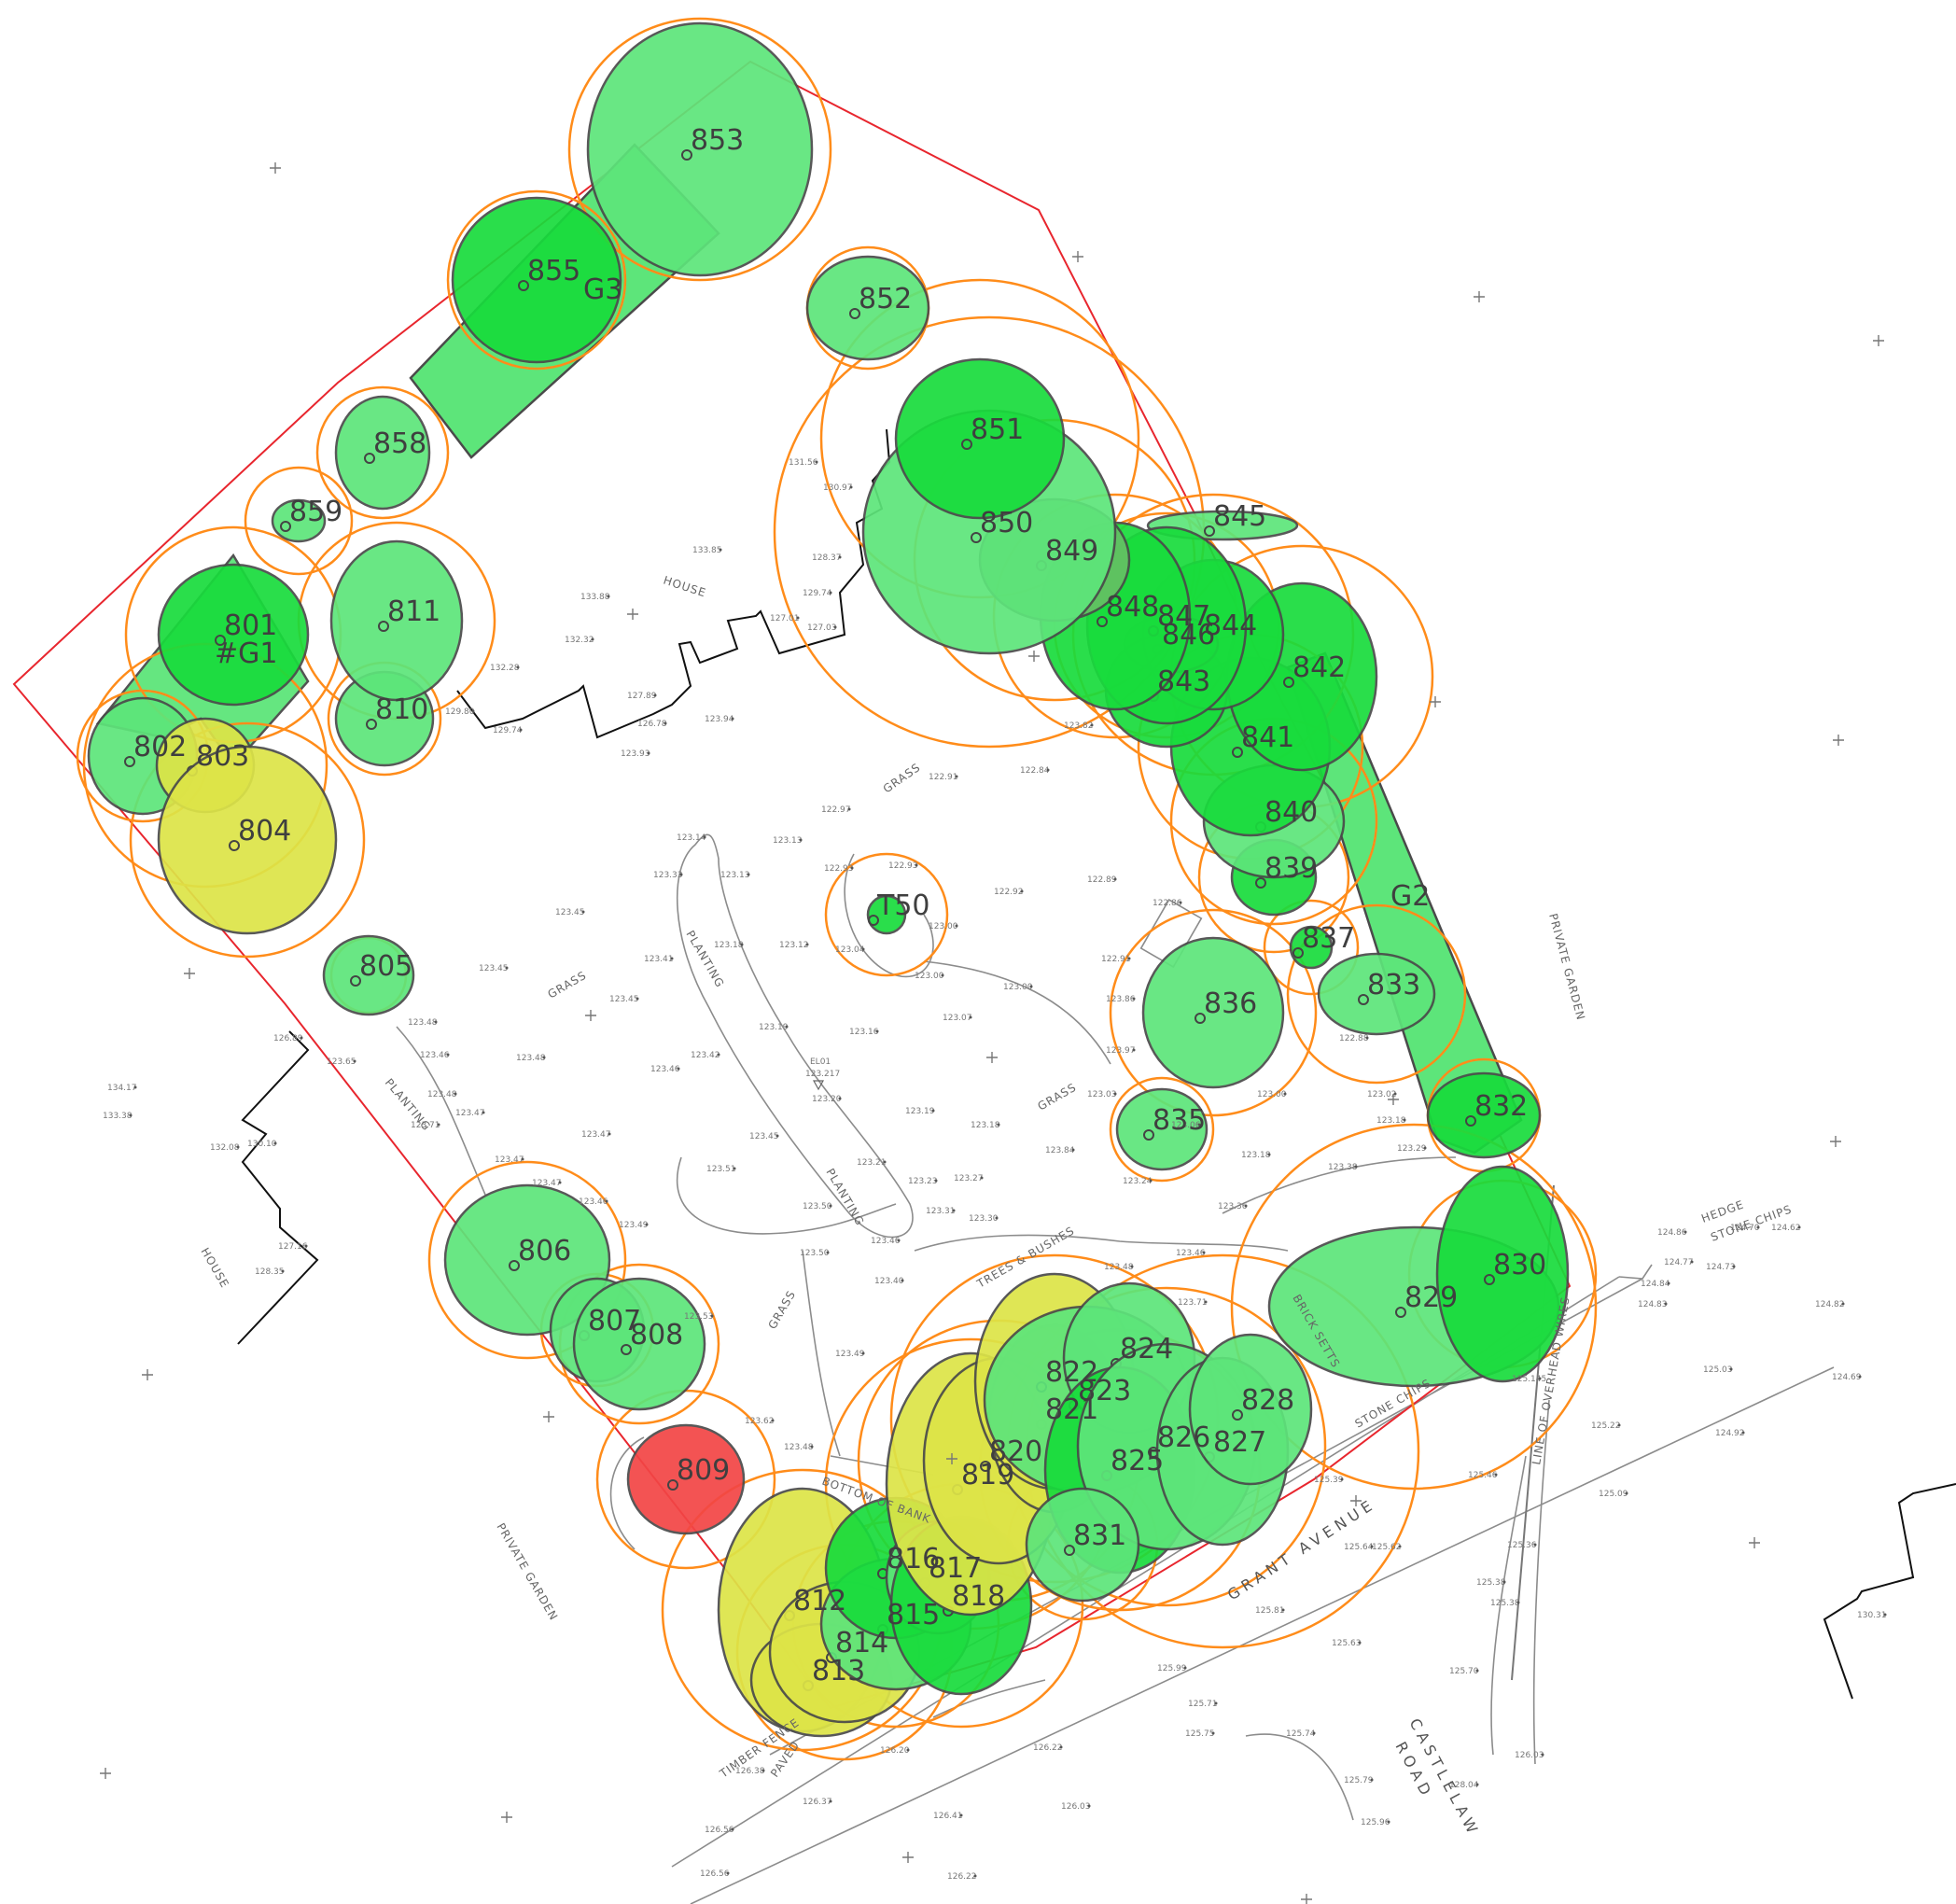 The width and height of the screenshot is (1956, 1904). Describe the element at coordinates (719, 719) in the screenshot. I see `spot-level: 123.94` at that location.